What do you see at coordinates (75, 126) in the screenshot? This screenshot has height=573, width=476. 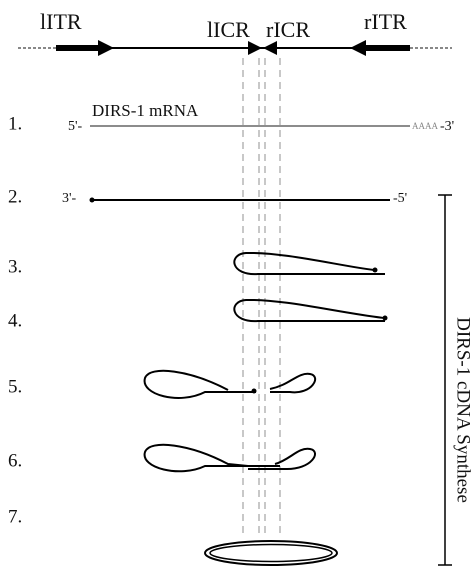 I see `end-label: 5'-` at bounding box center [75, 126].